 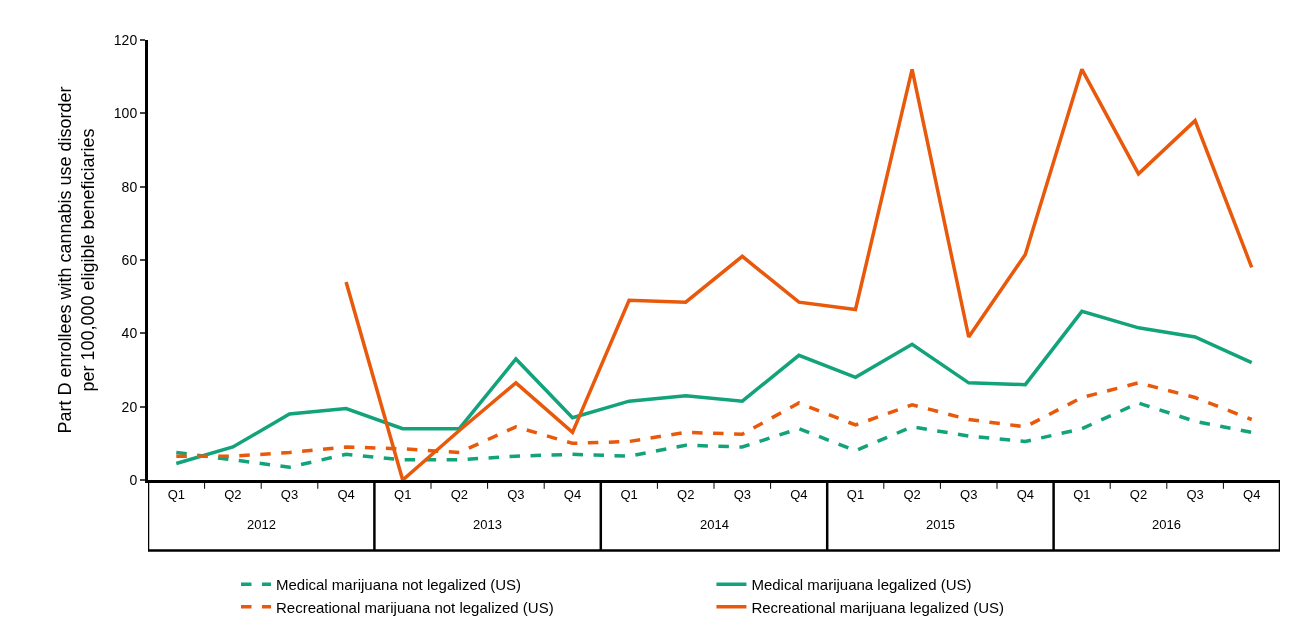 What do you see at coordinates (487, 524) in the screenshot?
I see `text: 2013` at bounding box center [487, 524].